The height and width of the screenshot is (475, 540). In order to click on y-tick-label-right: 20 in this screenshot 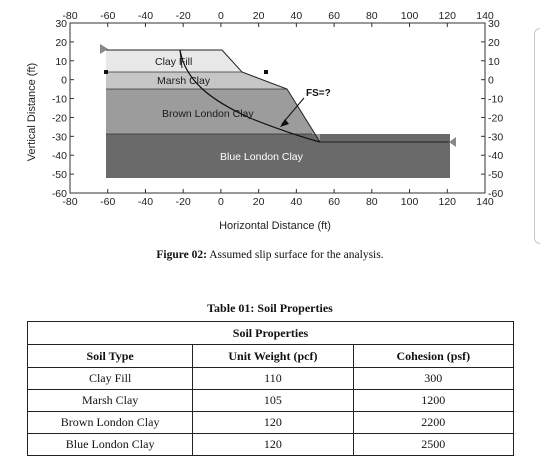, I will do `click(494, 43)`.